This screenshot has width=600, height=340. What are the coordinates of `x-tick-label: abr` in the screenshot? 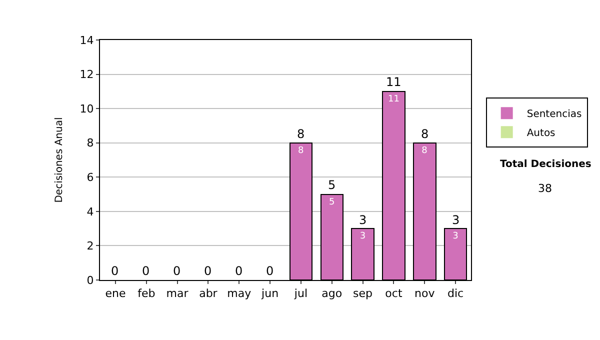 It's located at (208, 293).